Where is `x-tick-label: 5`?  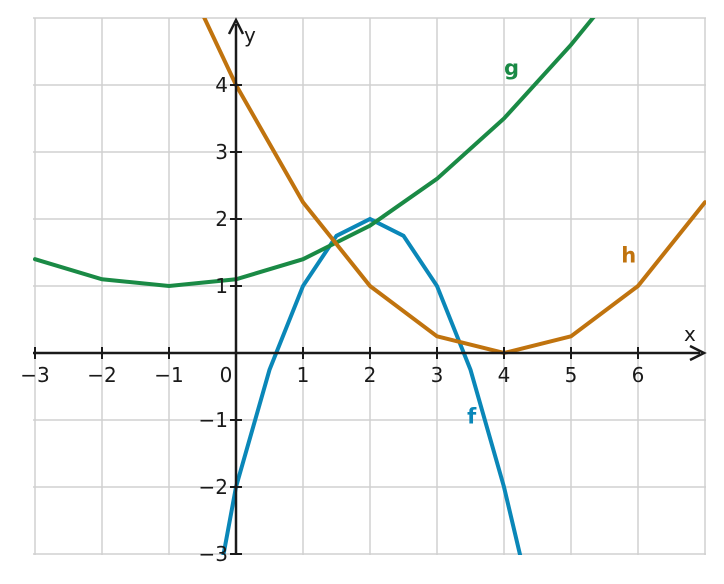 x-tick-label: 5 is located at coordinates (571, 375).